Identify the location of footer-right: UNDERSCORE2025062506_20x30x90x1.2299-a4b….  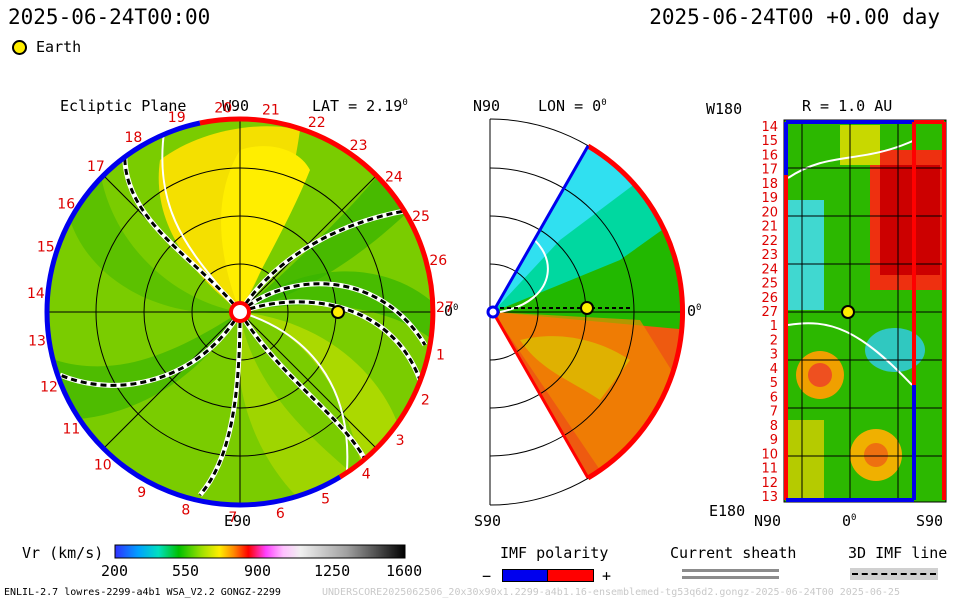
(611, 592).